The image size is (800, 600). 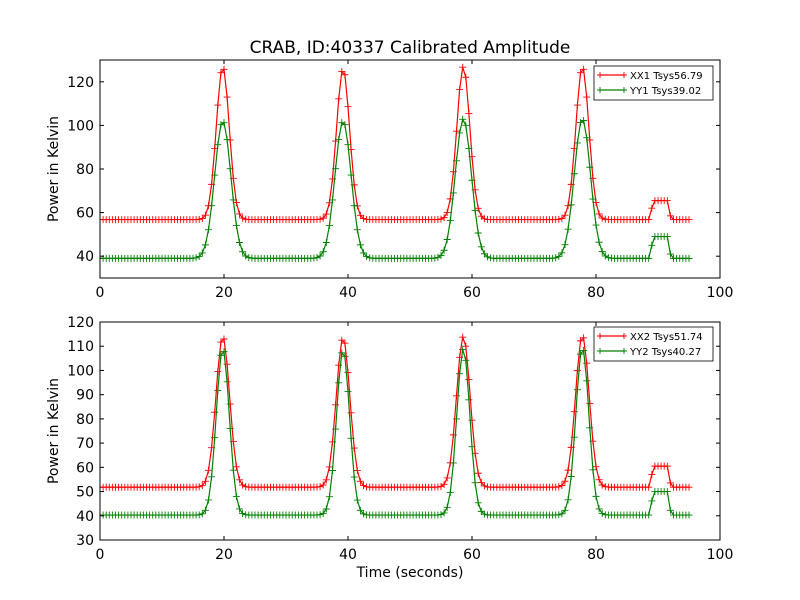 I want to click on legend-item: YY2 Tsys40.27, so click(x=649, y=352).